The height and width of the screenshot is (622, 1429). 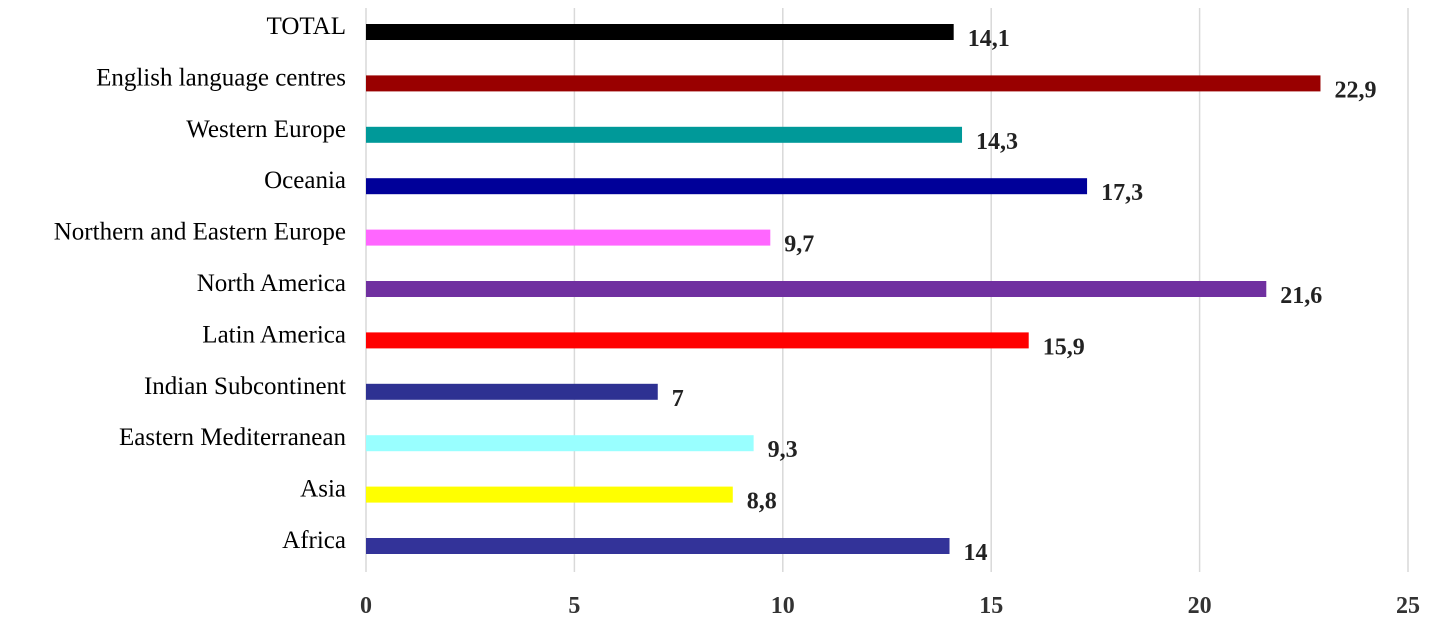 I want to click on value-label-total: 14,1, so click(x=989, y=39).